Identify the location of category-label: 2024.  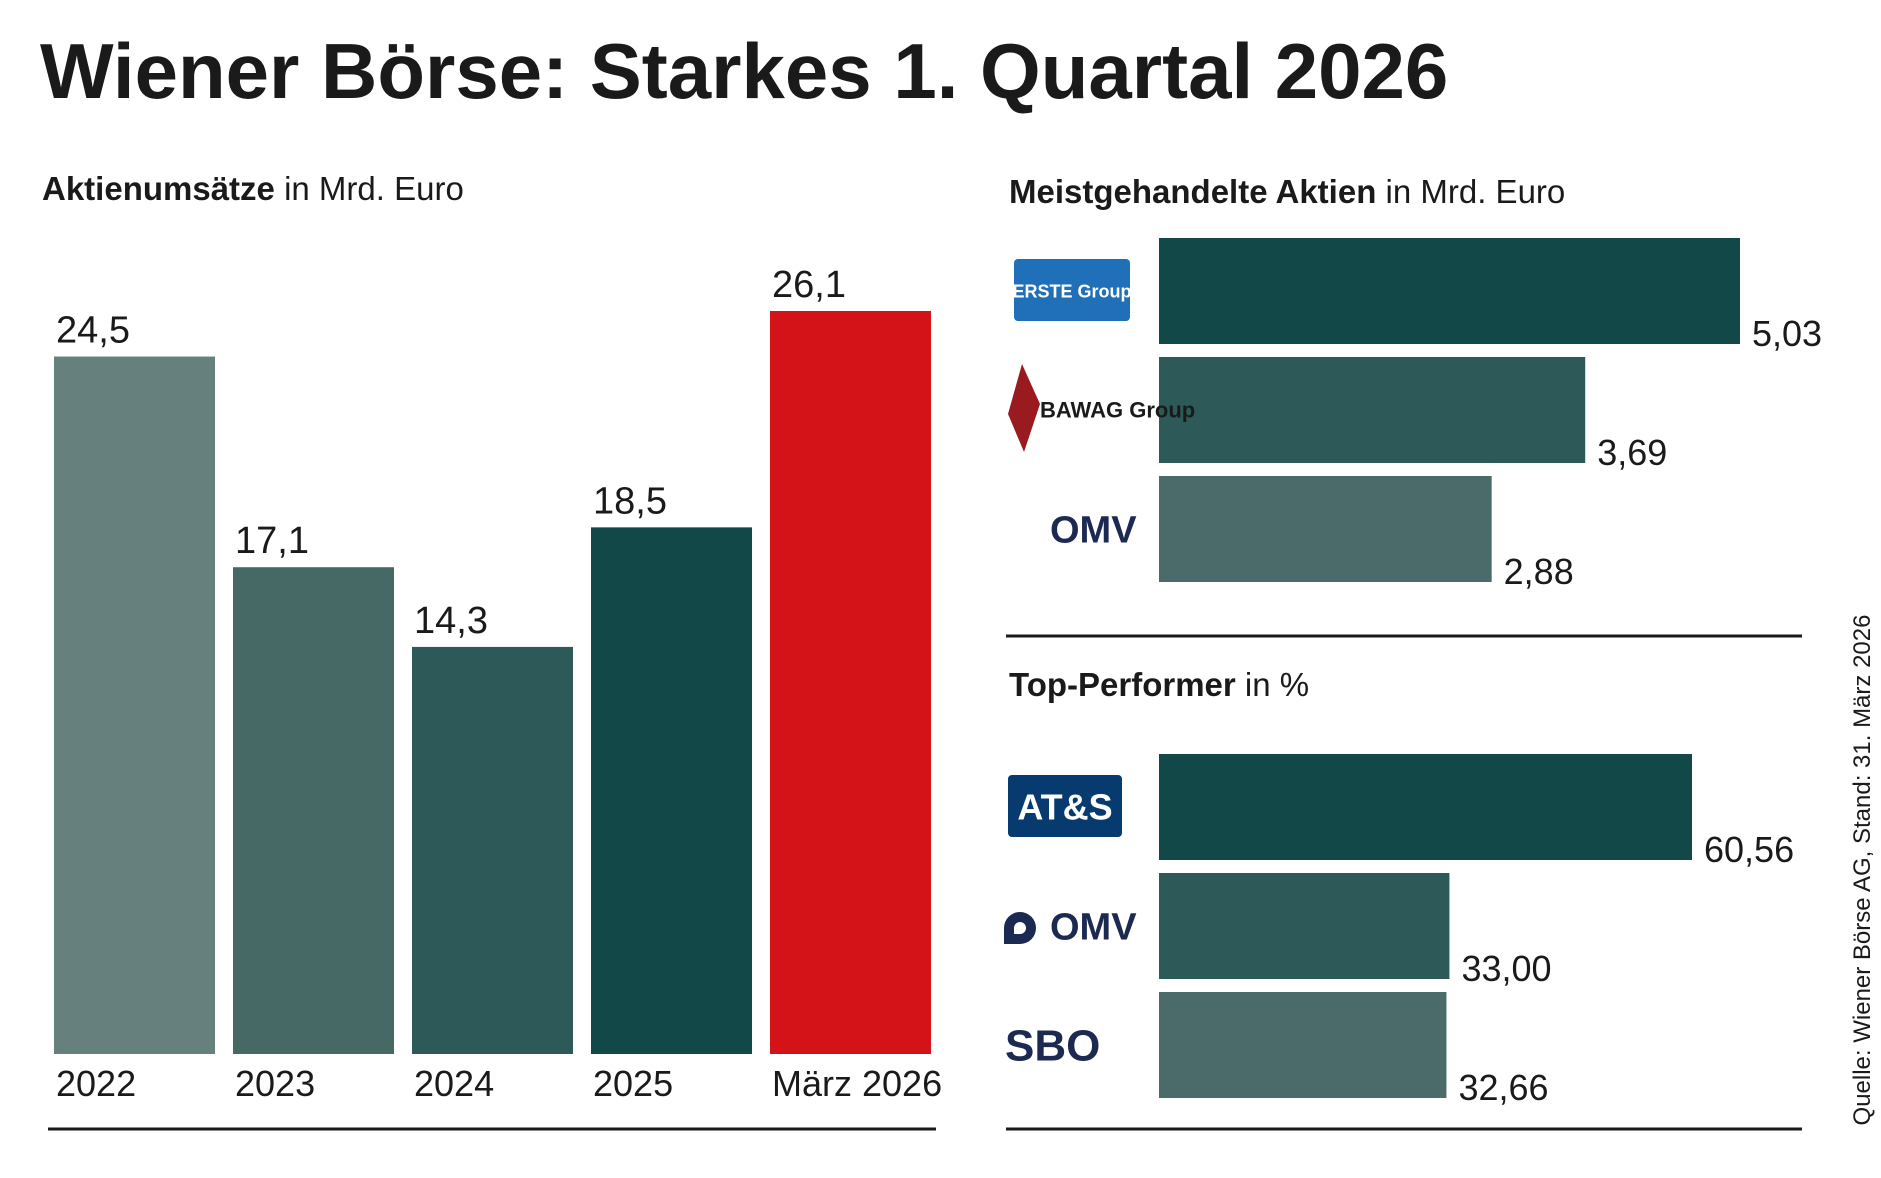
(454, 1083).